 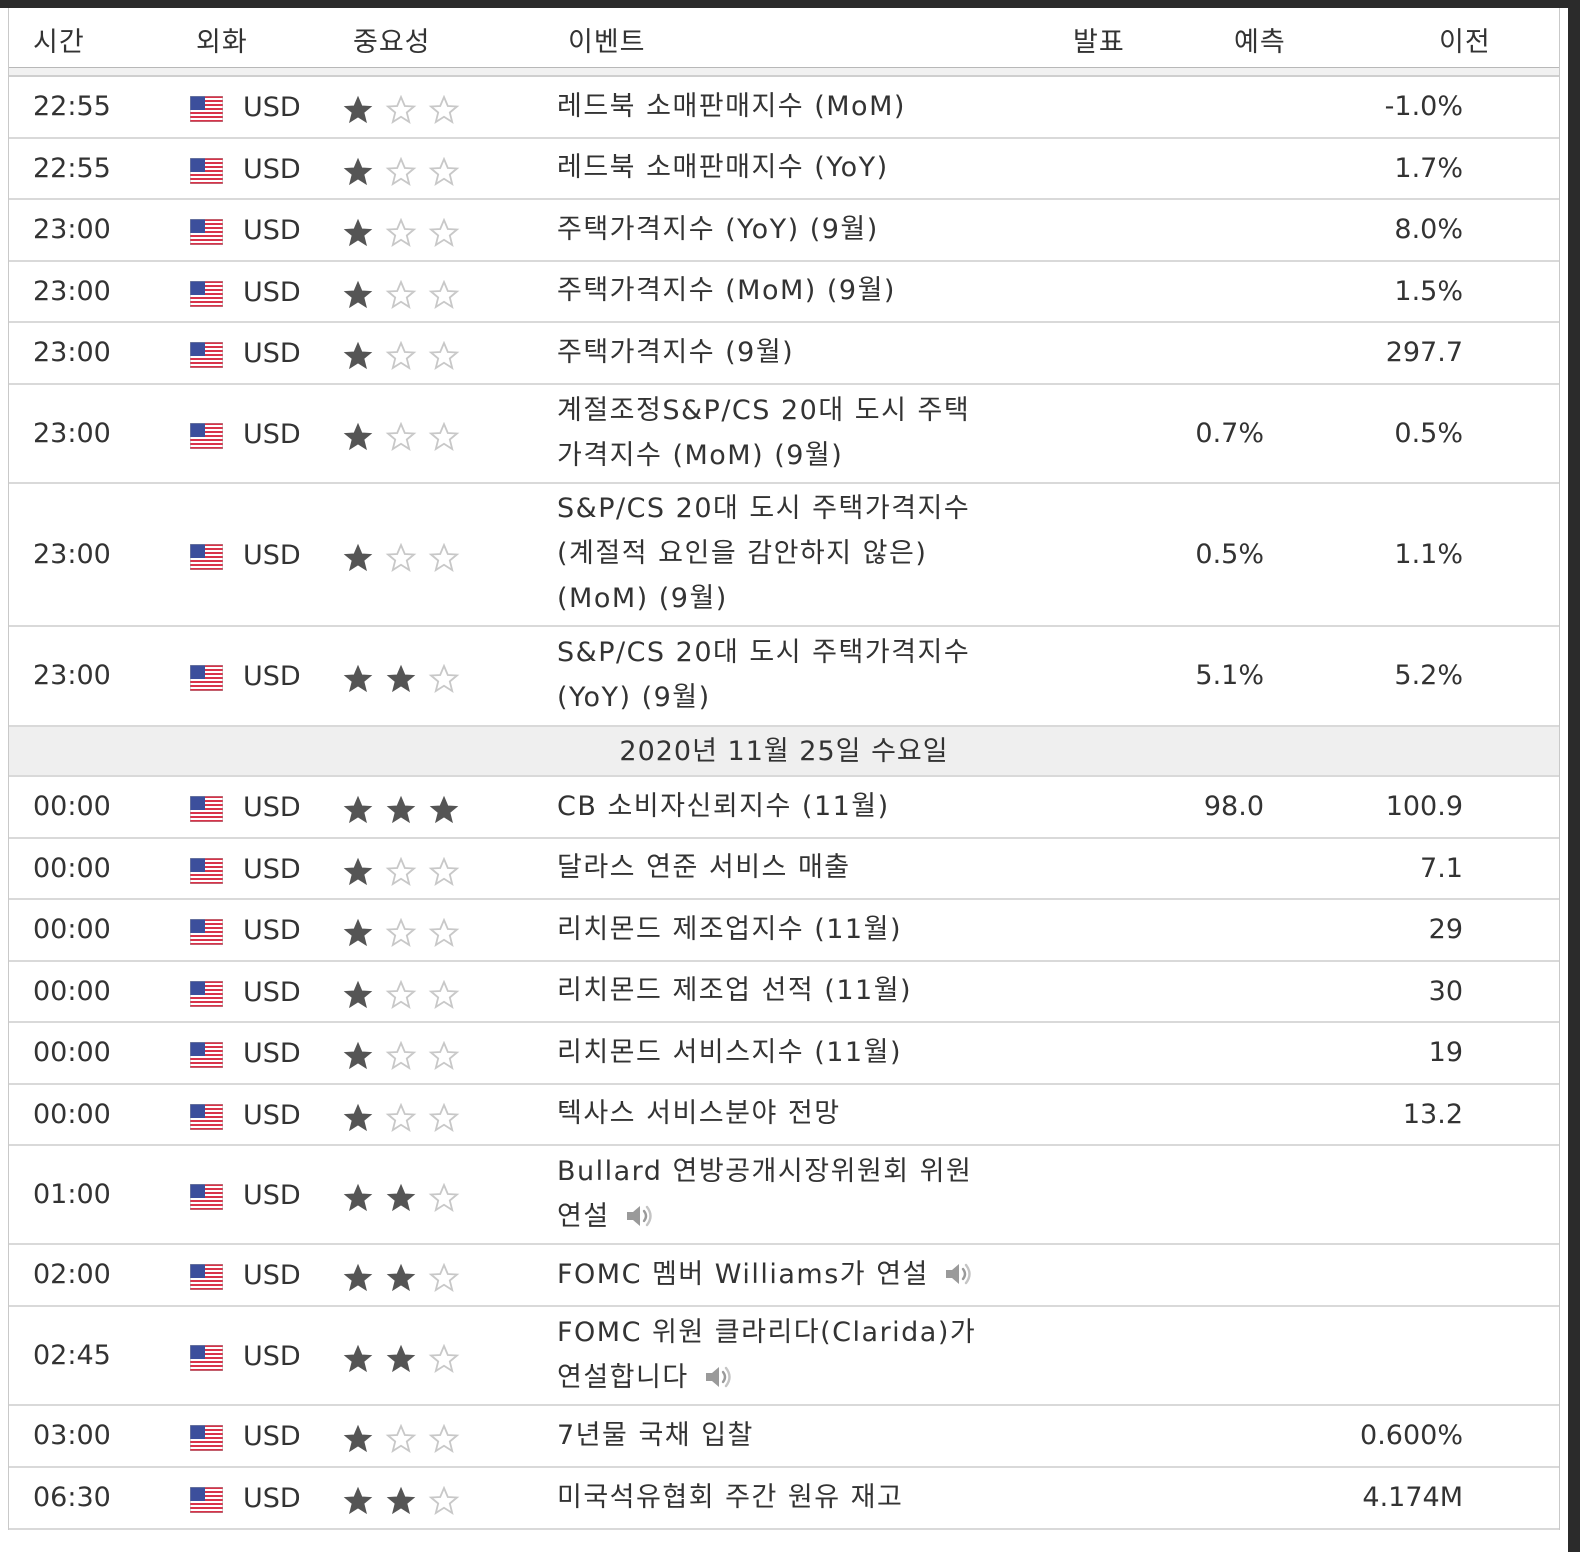 I want to click on previous-value: 1.1%, so click(x=1428, y=554).